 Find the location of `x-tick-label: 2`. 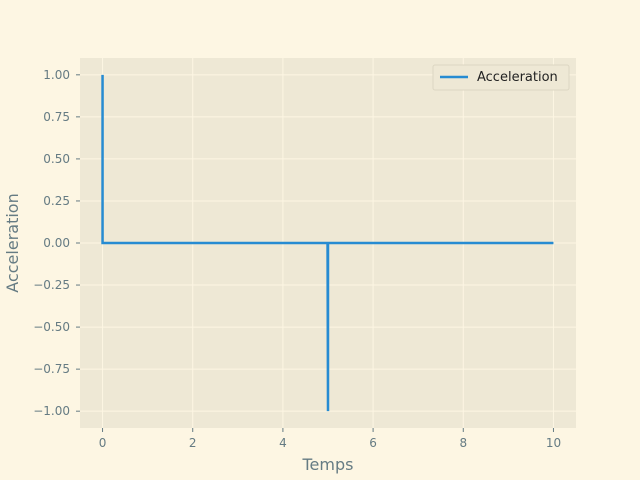

x-tick-label: 2 is located at coordinates (193, 443).